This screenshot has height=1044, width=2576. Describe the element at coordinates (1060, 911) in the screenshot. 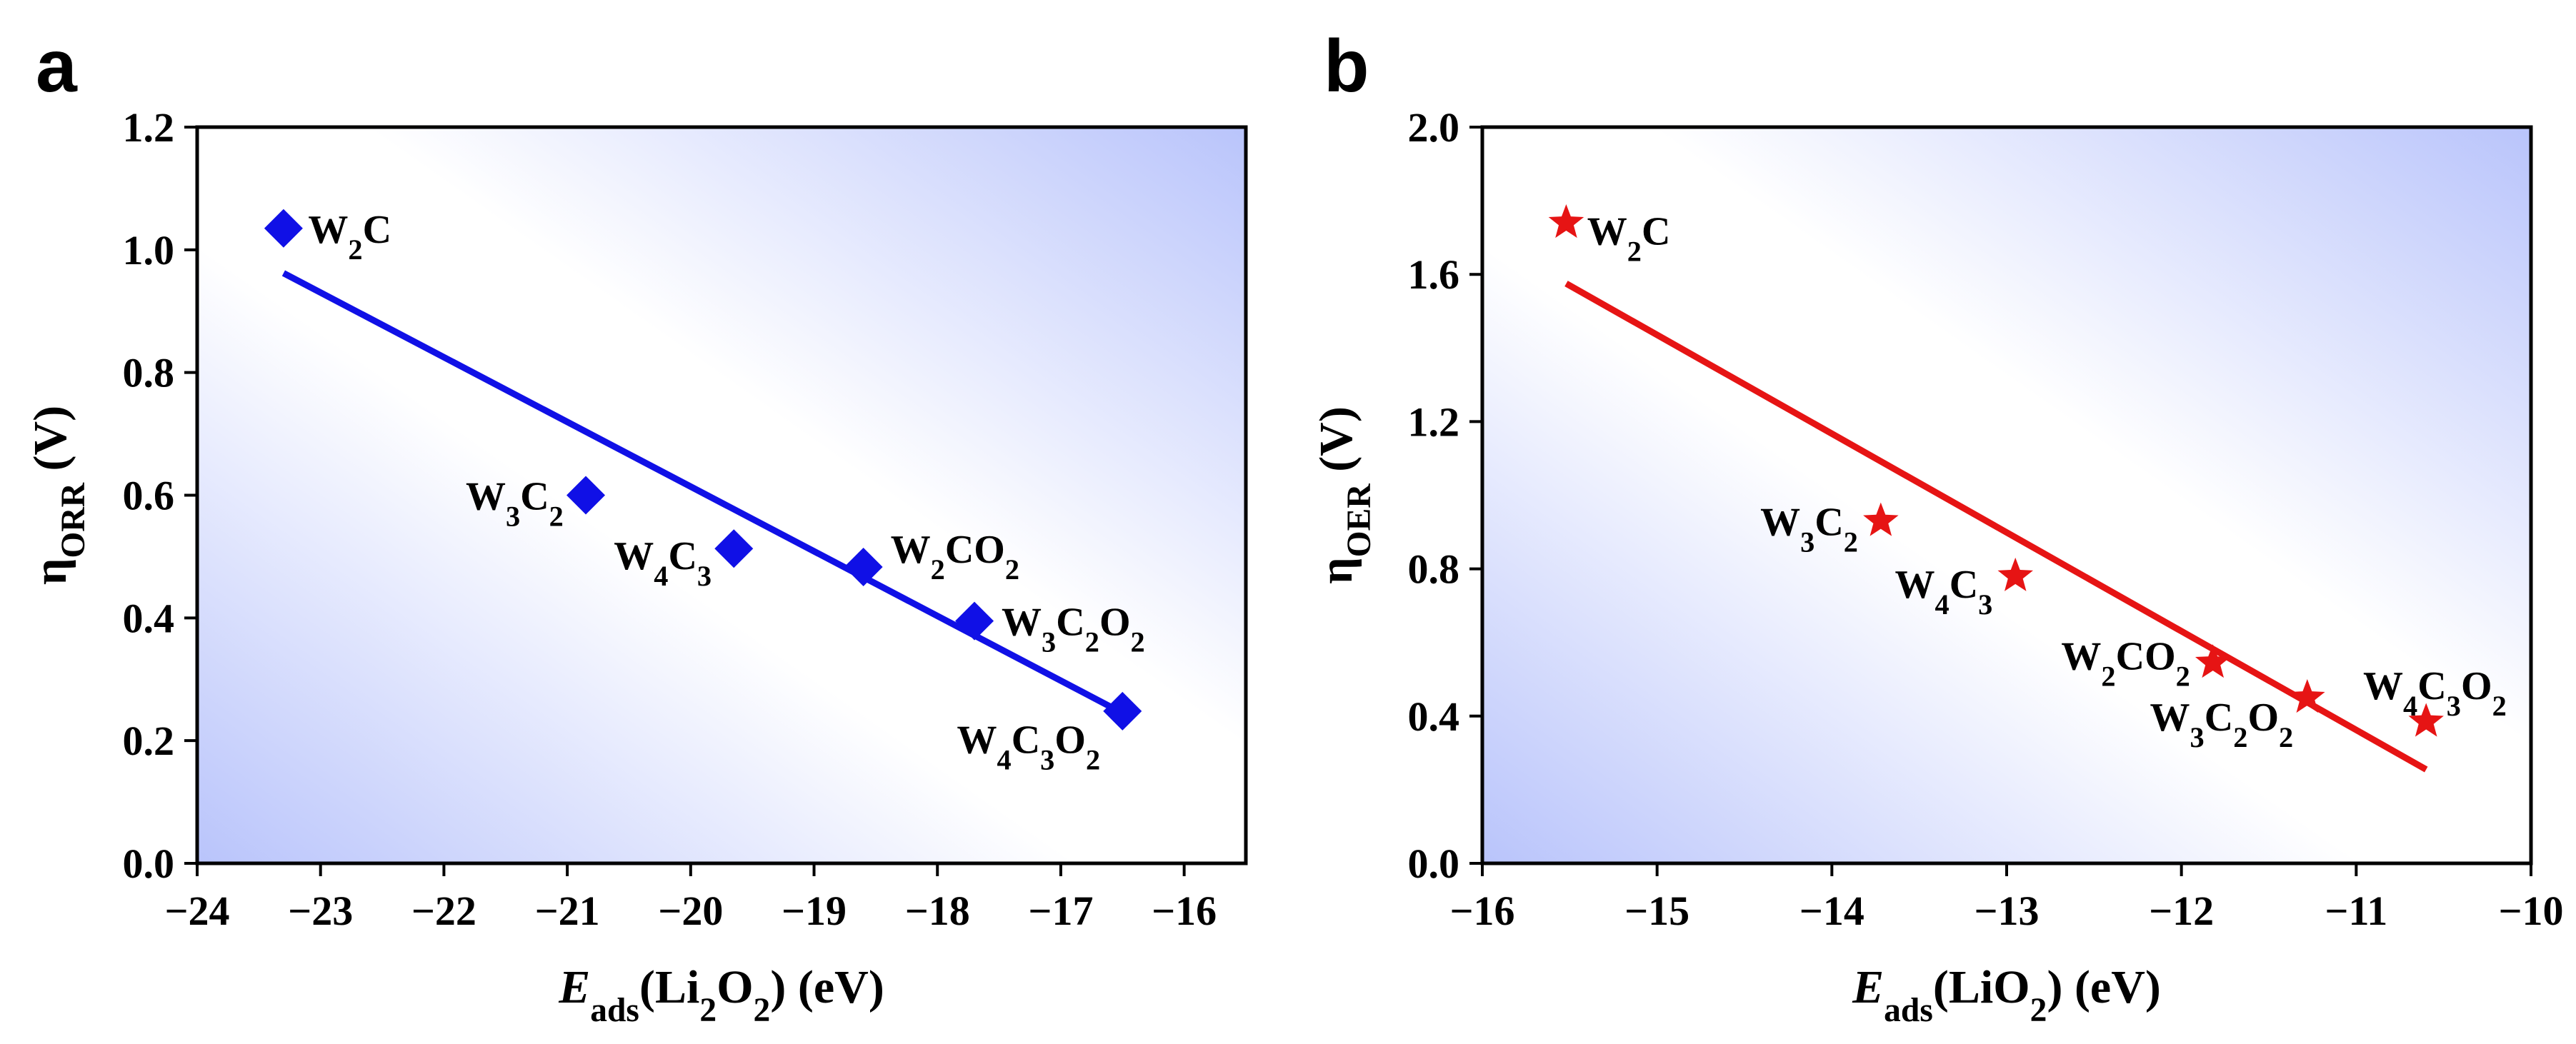

I see `x-tick-label: −17` at that location.